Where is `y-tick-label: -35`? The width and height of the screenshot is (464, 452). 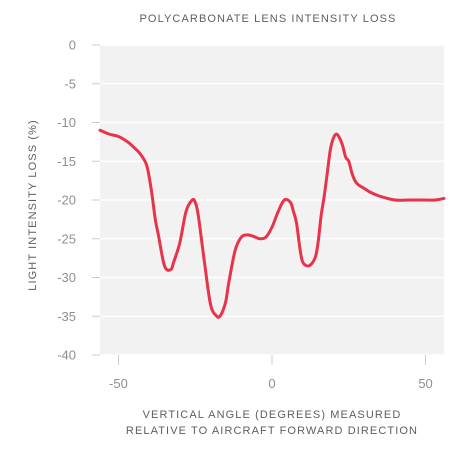 y-tick-label: -35 is located at coordinates (66, 316).